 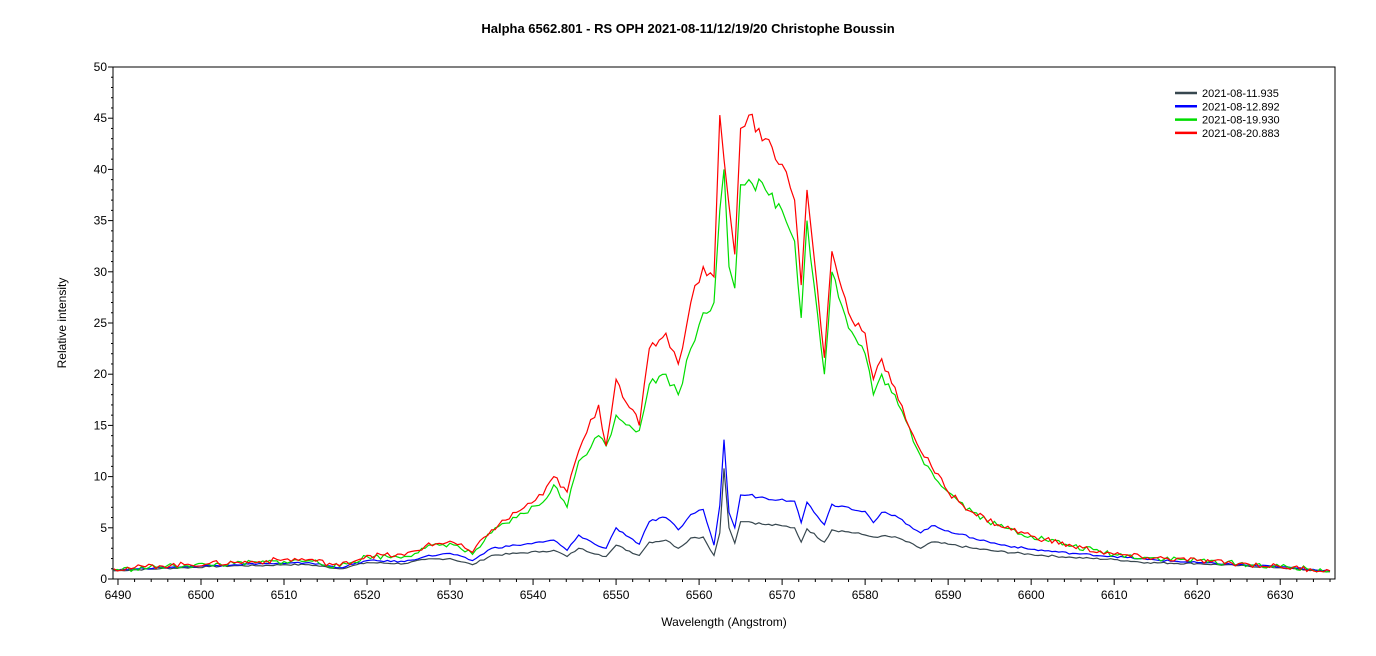 I want to click on legend-label: 2021-08-11.935, so click(x=1240, y=94).